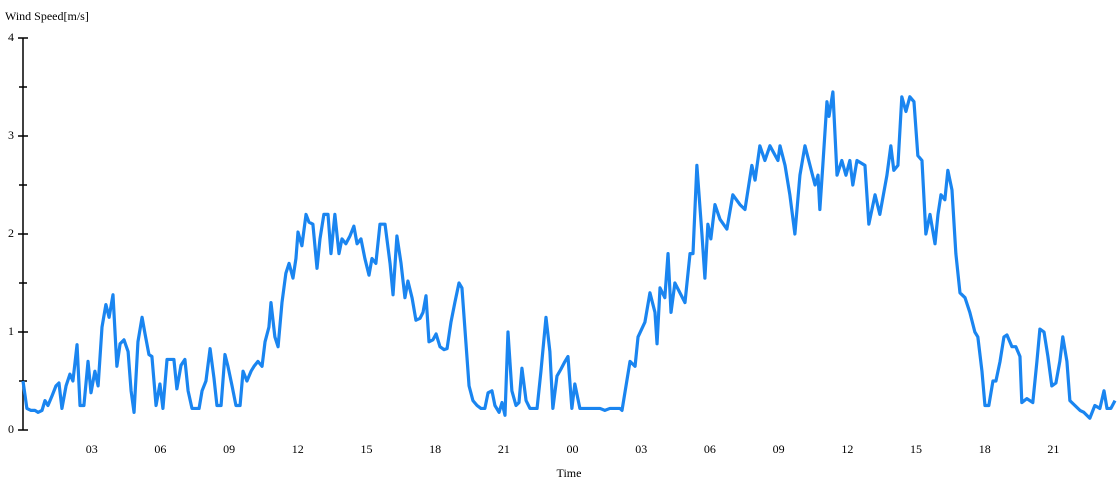  Describe the element at coordinates (11, 233) in the screenshot. I see `y-tick-label: 2` at that location.